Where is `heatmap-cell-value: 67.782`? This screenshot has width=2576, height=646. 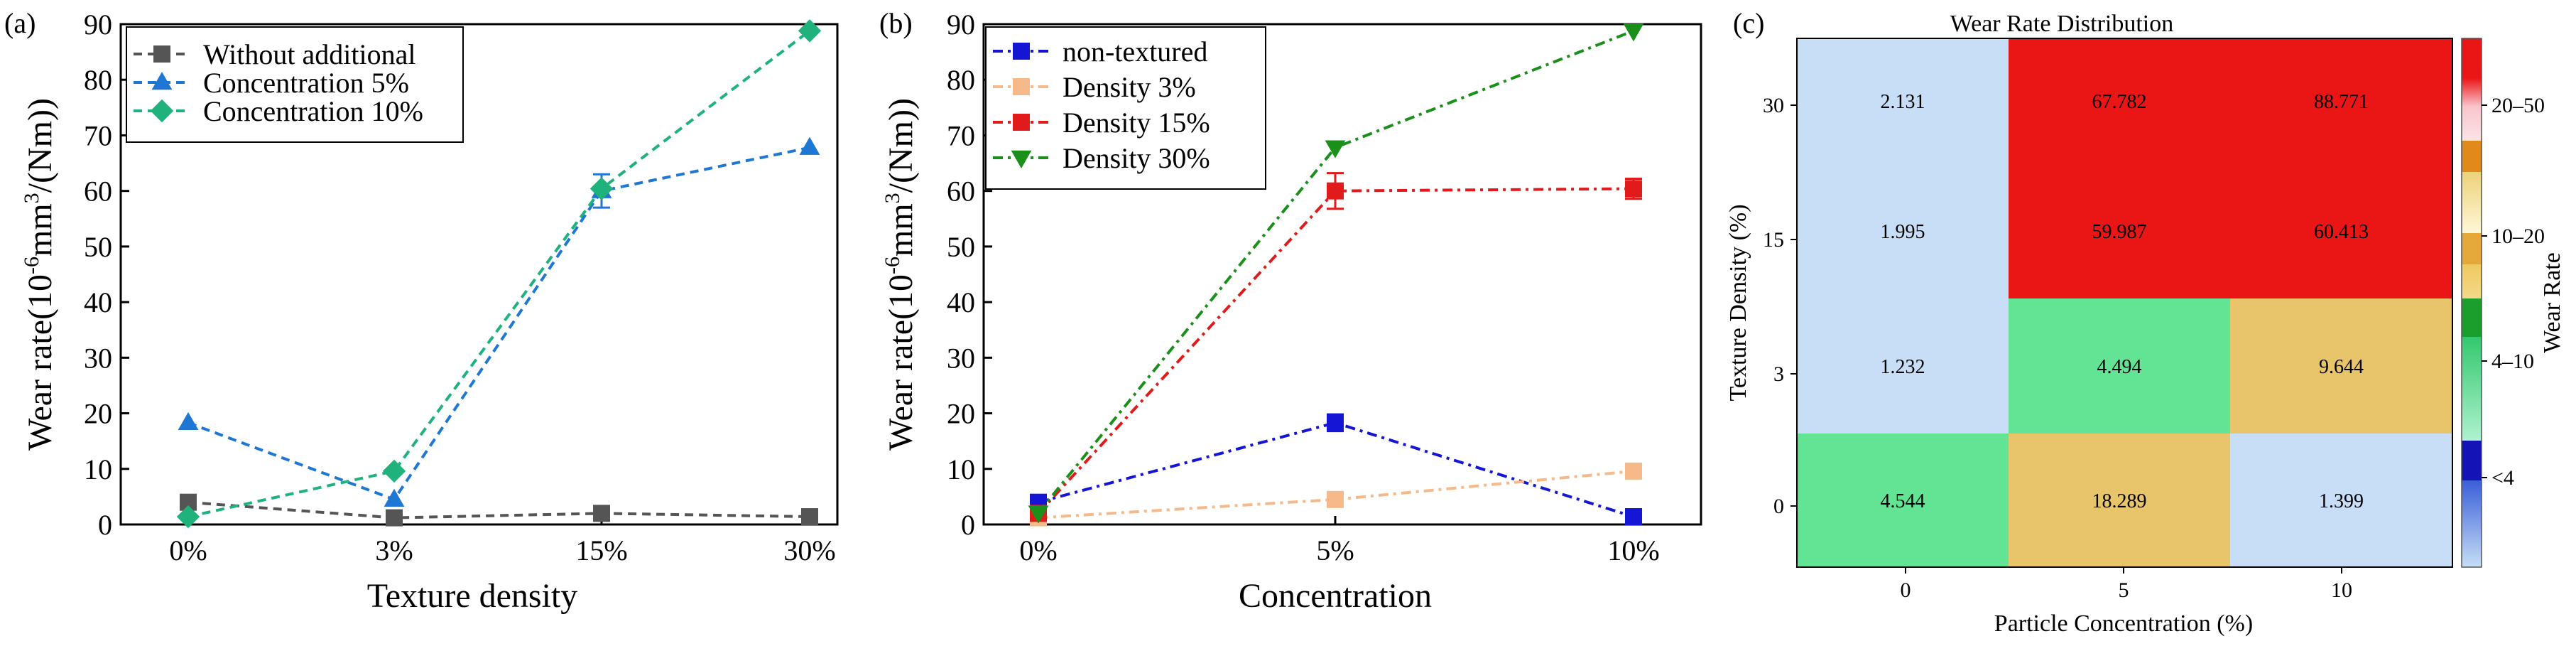 heatmap-cell-value: 67.782 is located at coordinates (2119, 102).